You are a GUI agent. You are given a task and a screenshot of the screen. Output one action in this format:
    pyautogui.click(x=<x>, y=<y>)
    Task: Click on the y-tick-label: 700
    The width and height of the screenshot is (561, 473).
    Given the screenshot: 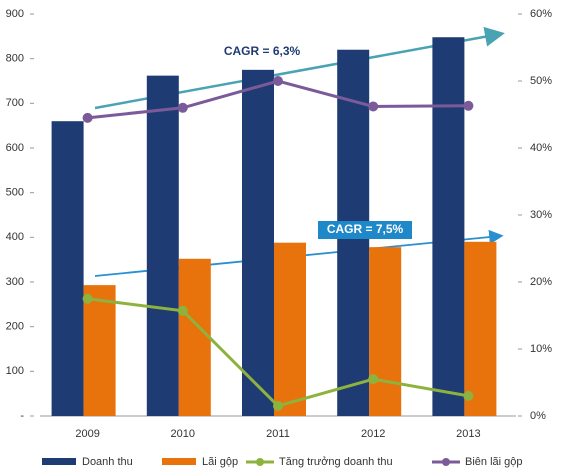 What is the action you would take?
    pyautogui.click(x=15, y=103)
    